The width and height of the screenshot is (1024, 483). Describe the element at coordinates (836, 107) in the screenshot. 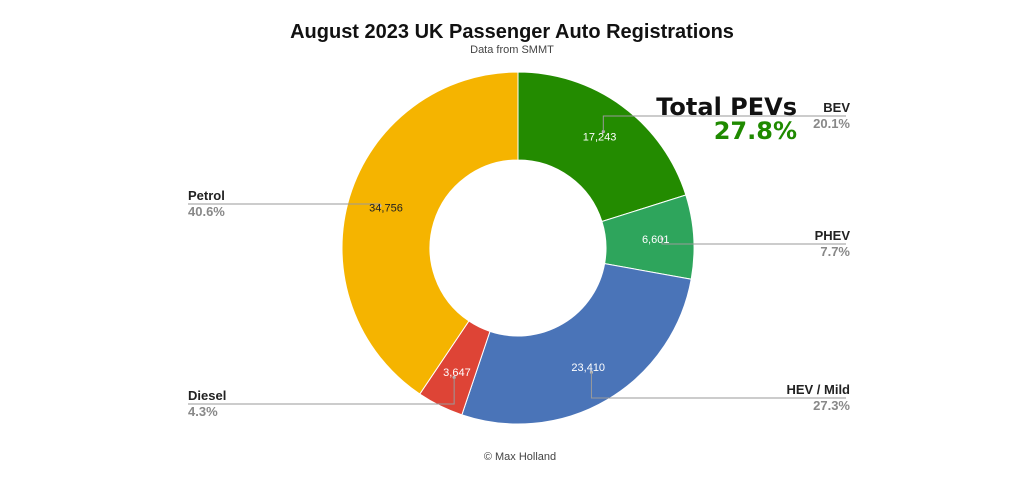

I see `category-label-bev: BEV` at that location.